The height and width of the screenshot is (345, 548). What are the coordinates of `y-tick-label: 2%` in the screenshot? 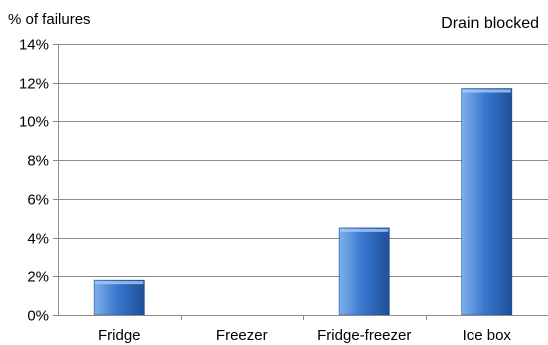 It's located at (38, 277).